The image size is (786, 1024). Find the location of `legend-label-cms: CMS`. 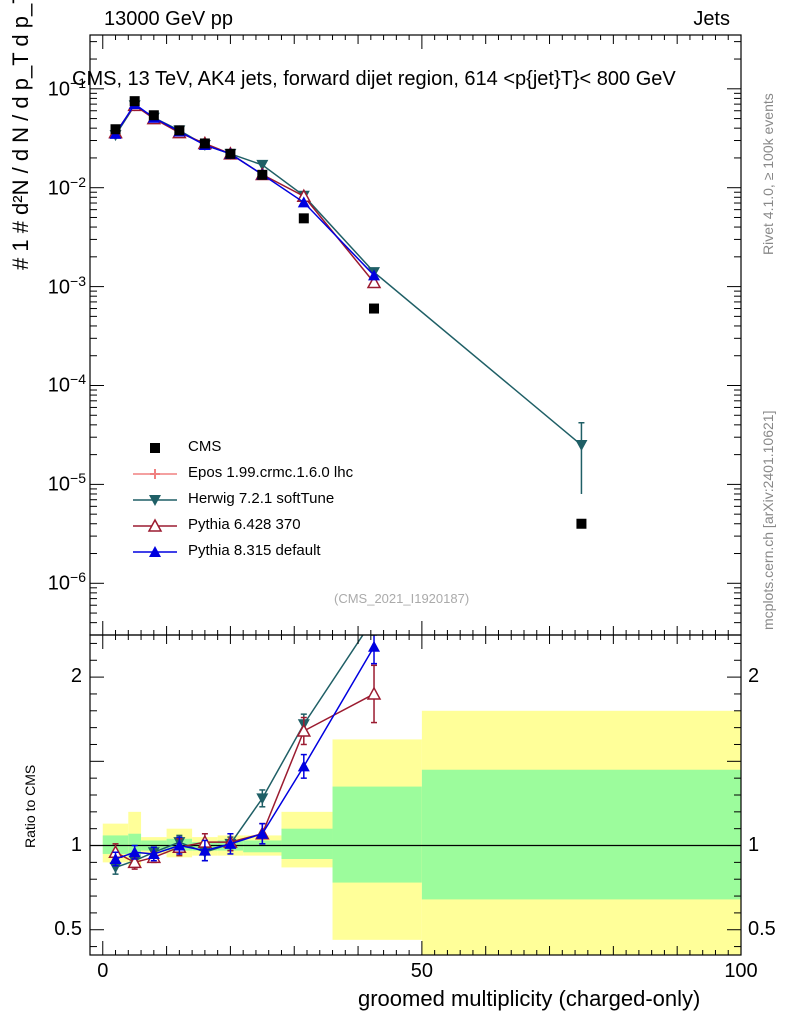

legend-label-cms: CMS is located at coordinates (205, 446).